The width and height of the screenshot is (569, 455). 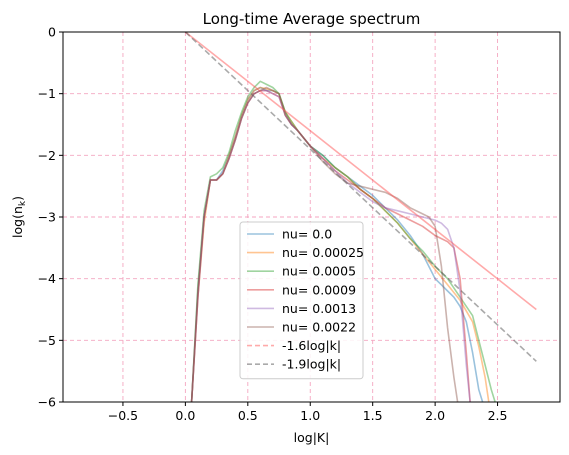 I want to click on y-tick-label: −3, so click(x=47, y=217).